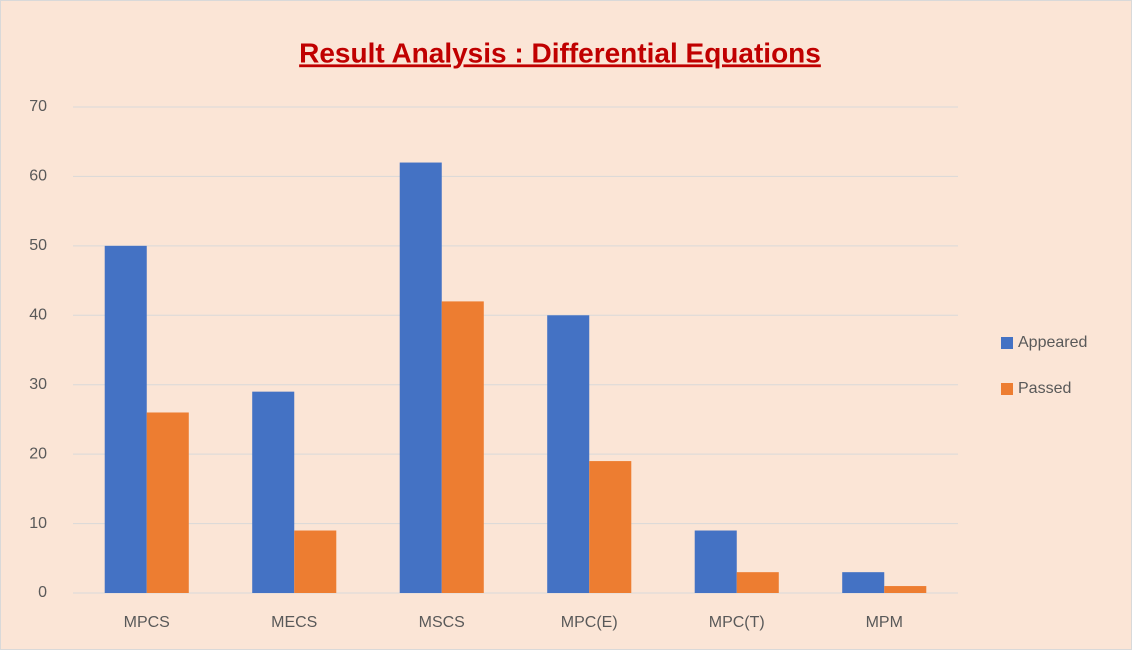 The image size is (1132, 650). Describe the element at coordinates (737, 622) in the screenshot. I see `x-tick-label: MPC(T)` at that location.